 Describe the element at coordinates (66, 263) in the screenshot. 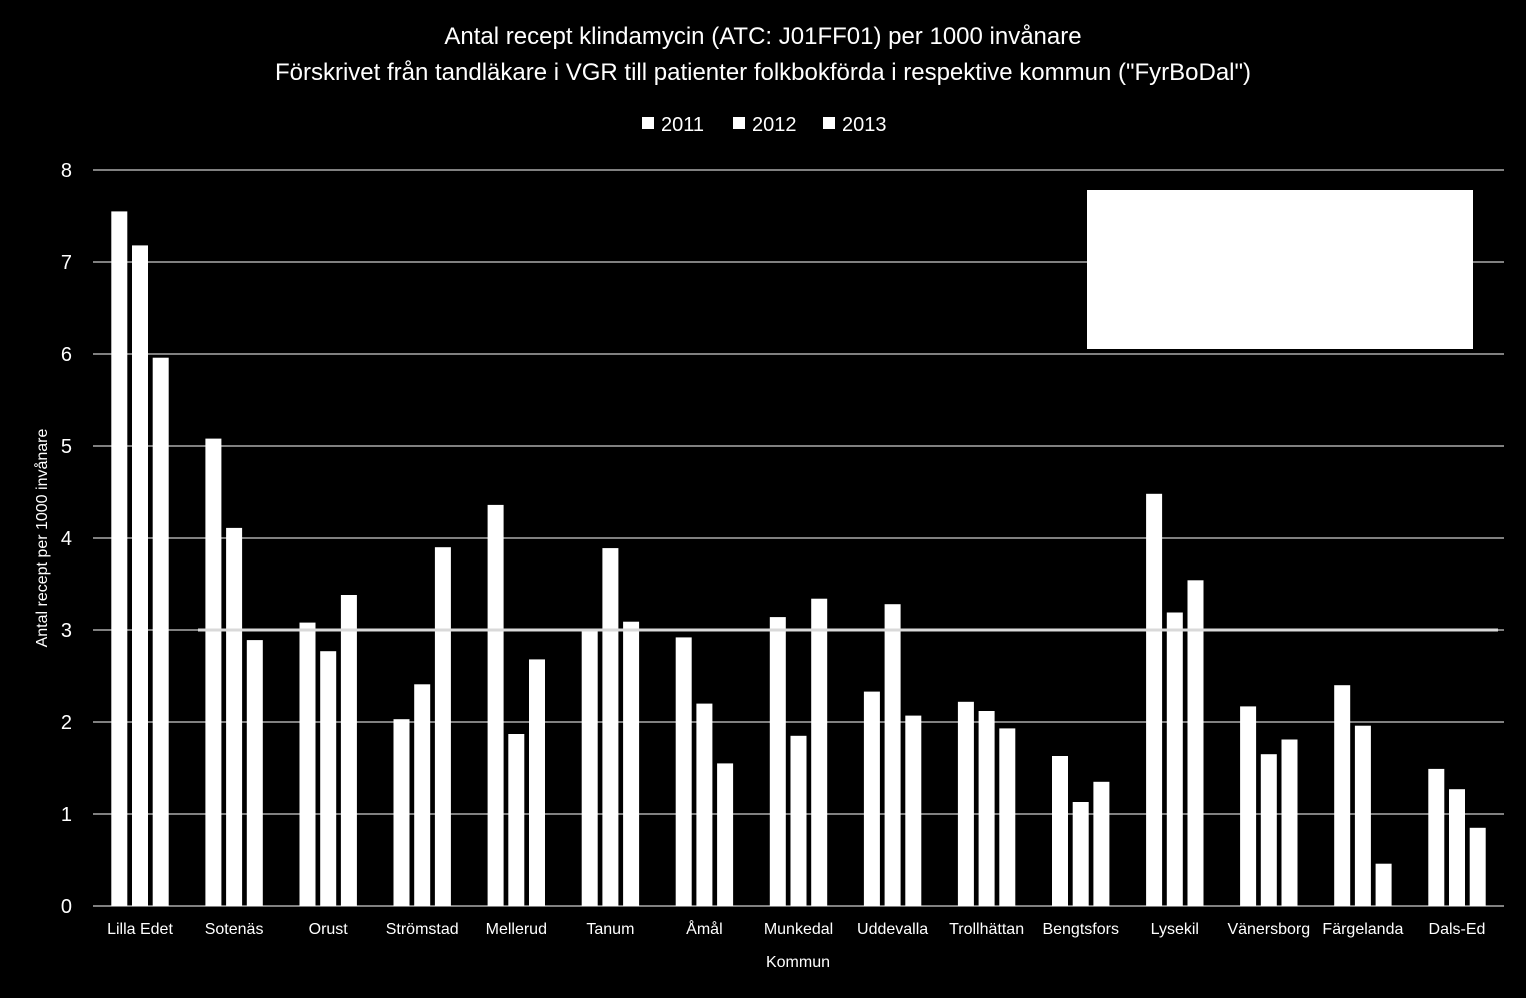

I see `y-tick-label: 7` at that location.